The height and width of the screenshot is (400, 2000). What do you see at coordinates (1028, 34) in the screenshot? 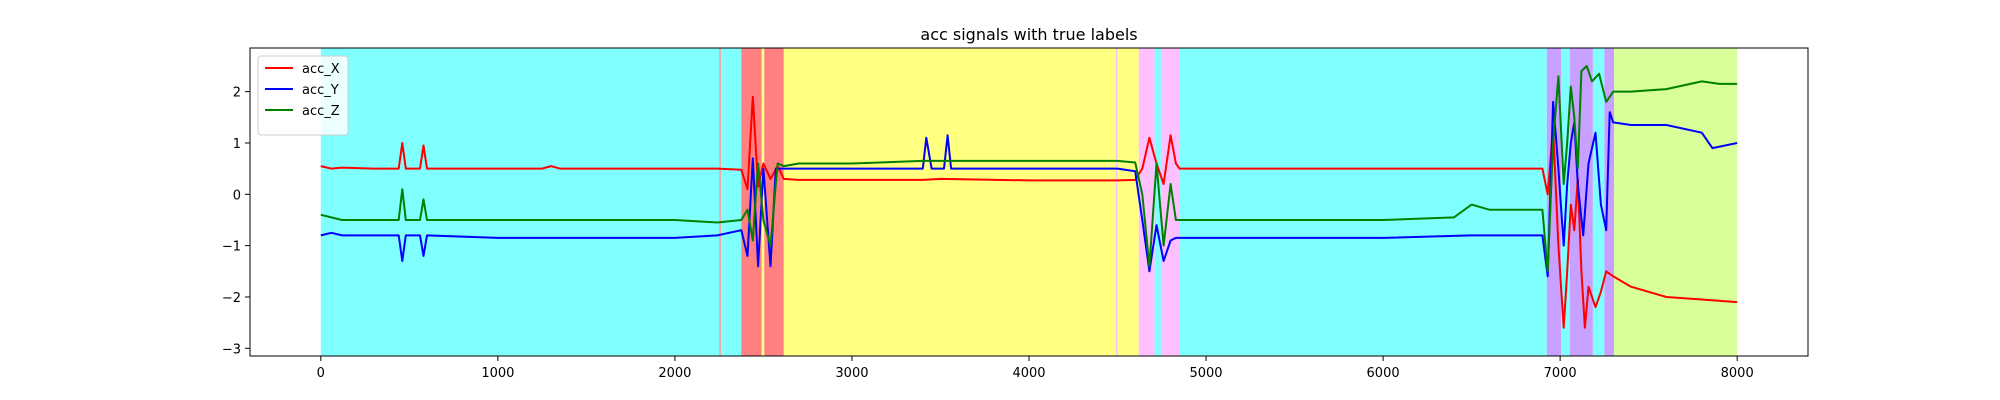
I see `chart-title: acc signals with true labels` at bounding box center [1028, 34].